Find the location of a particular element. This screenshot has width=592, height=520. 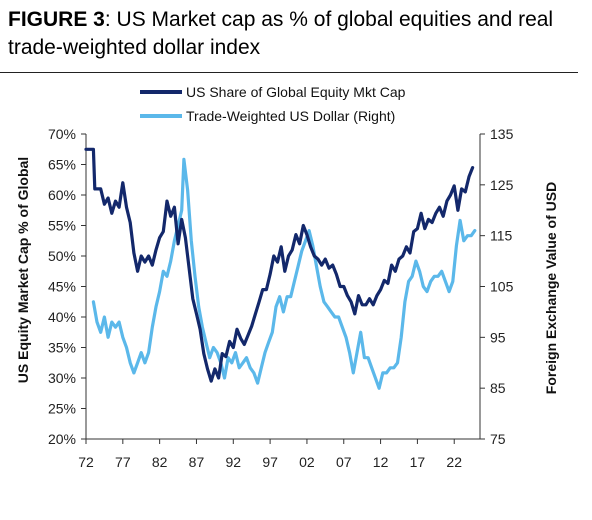

y-left-tick-label: 35% is located at coordinates (62, 348).